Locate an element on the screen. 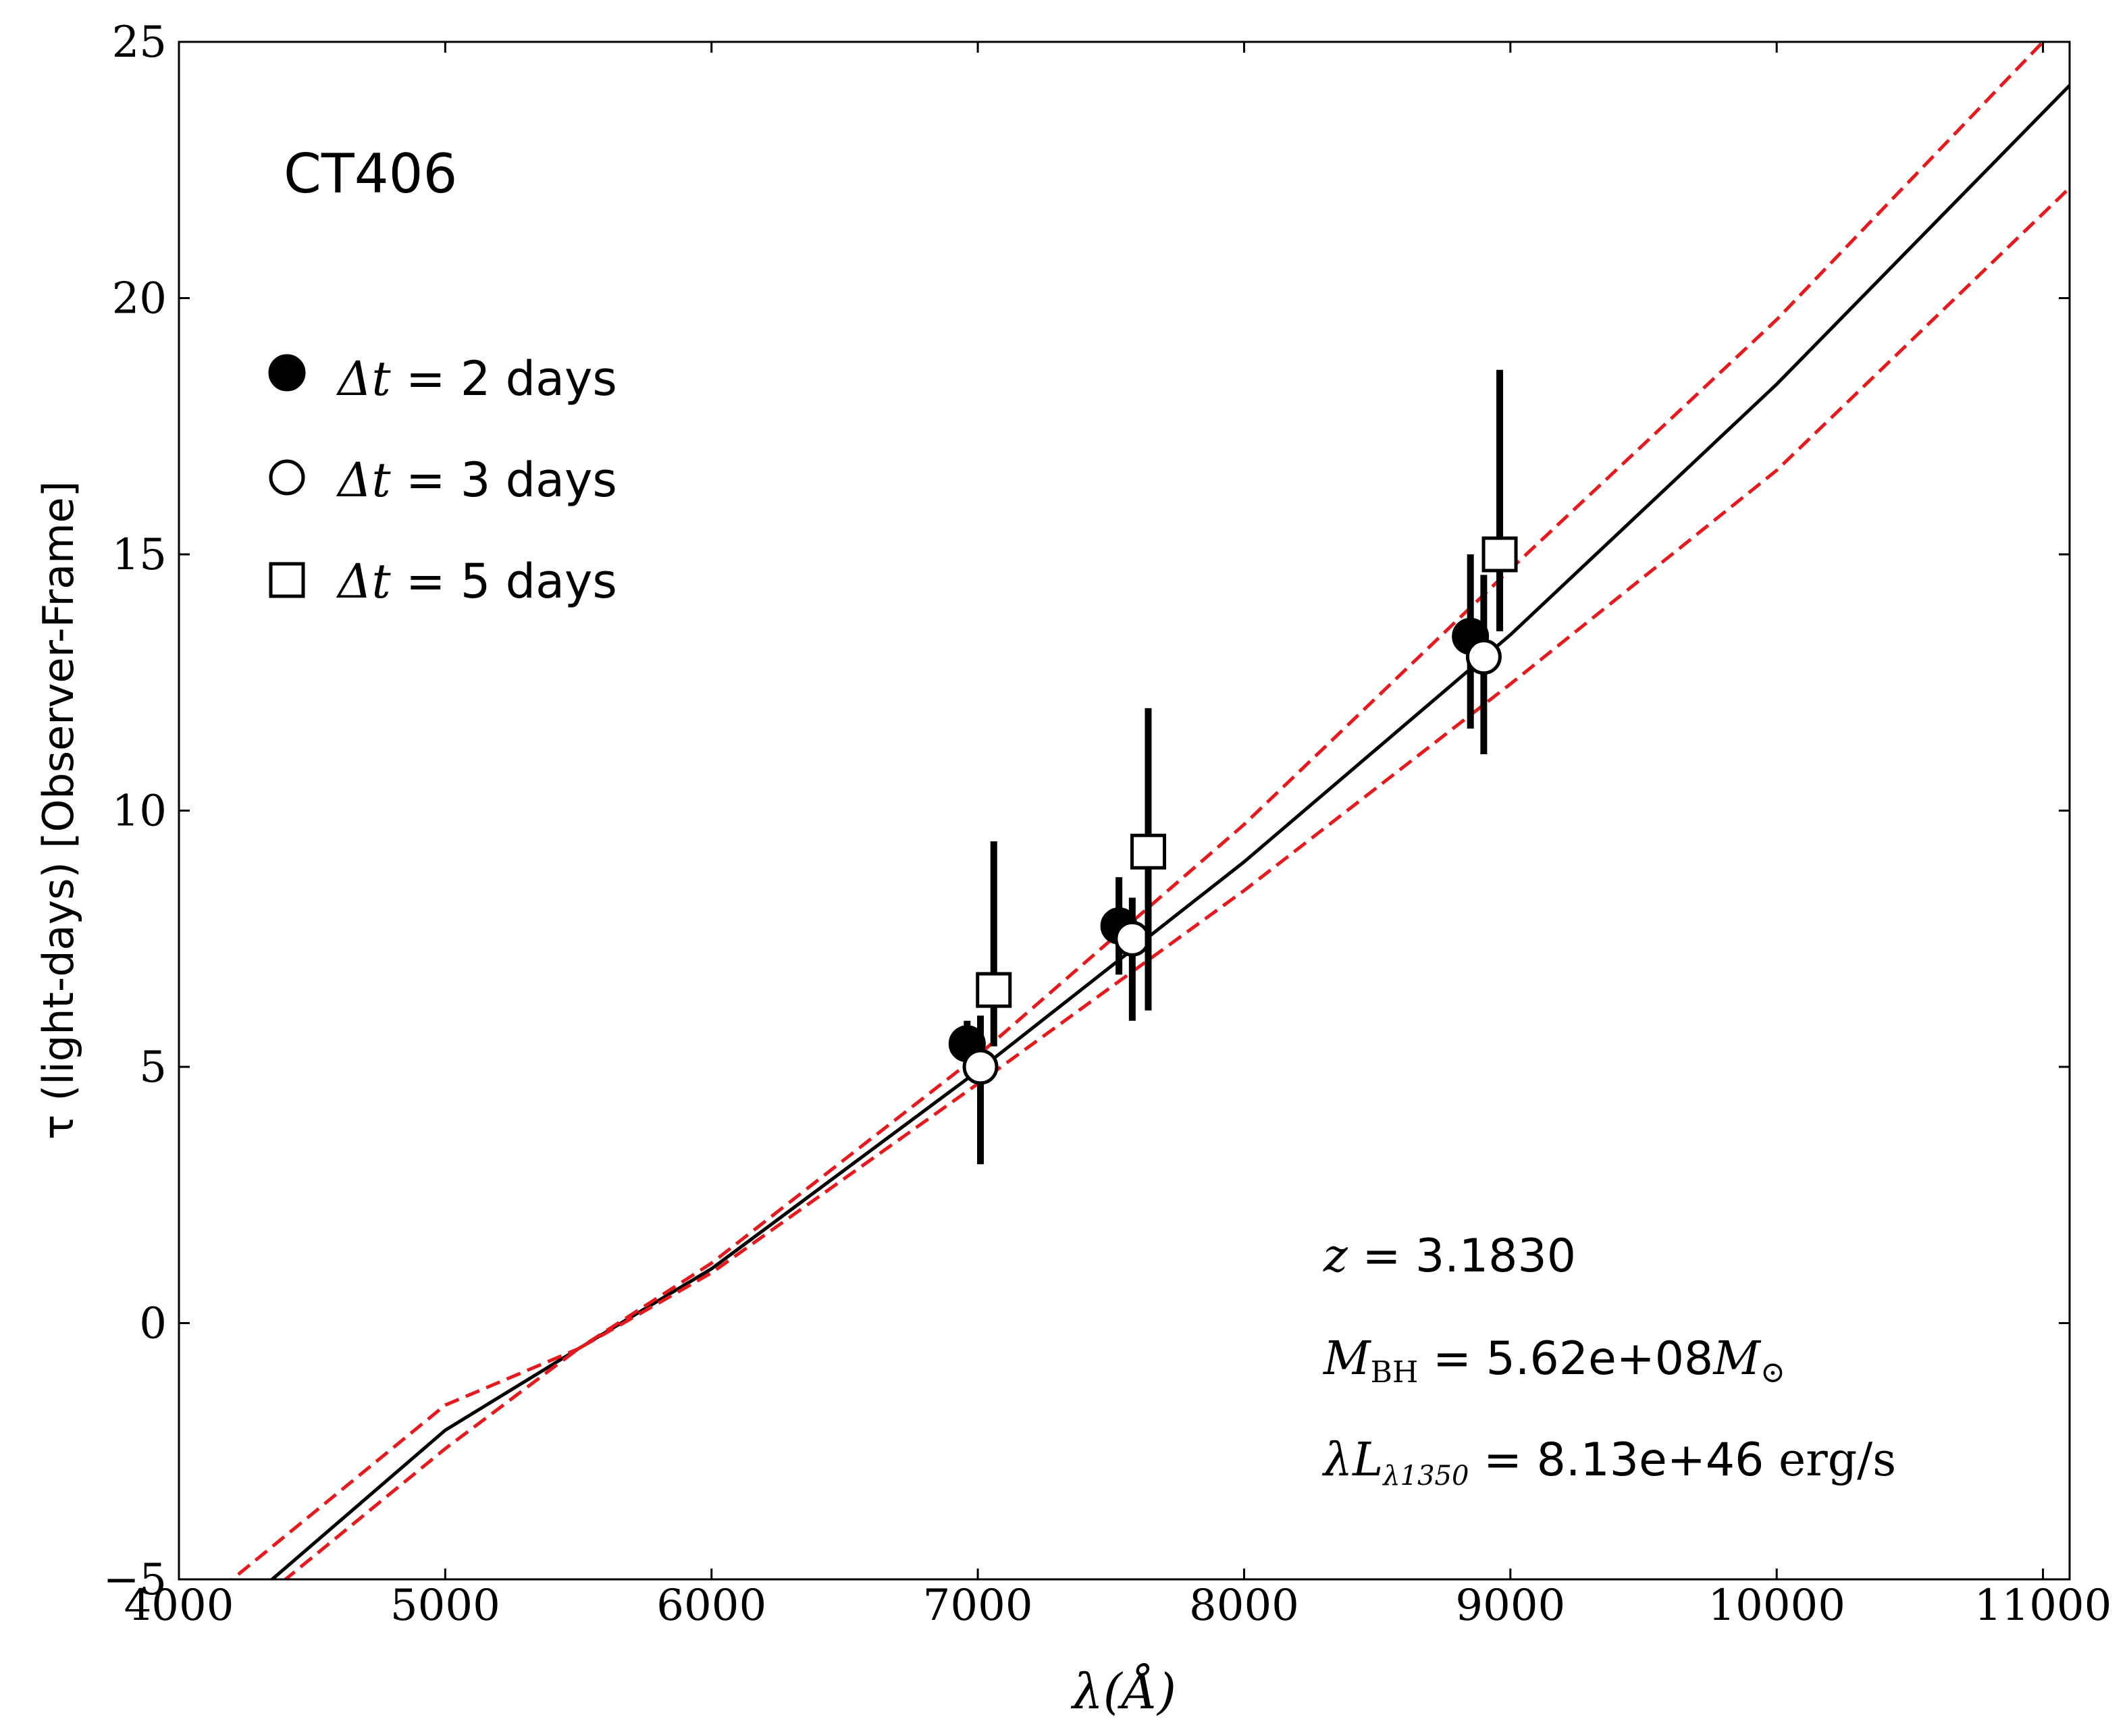 The width and height of the screenshot is (2127, 1736). black-hole-mass-annotation: MBH = 5.62e+08M⊙ is located at coordinates (1553, 1361).